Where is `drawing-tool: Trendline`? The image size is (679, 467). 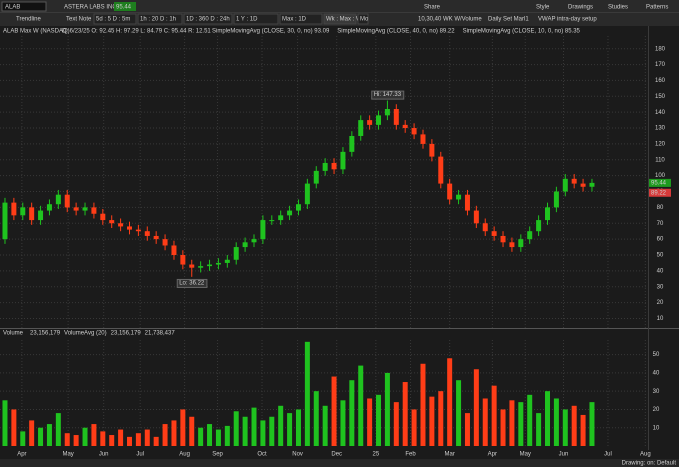
drawing-tool: Trendline is located at coordinates (28, 20).